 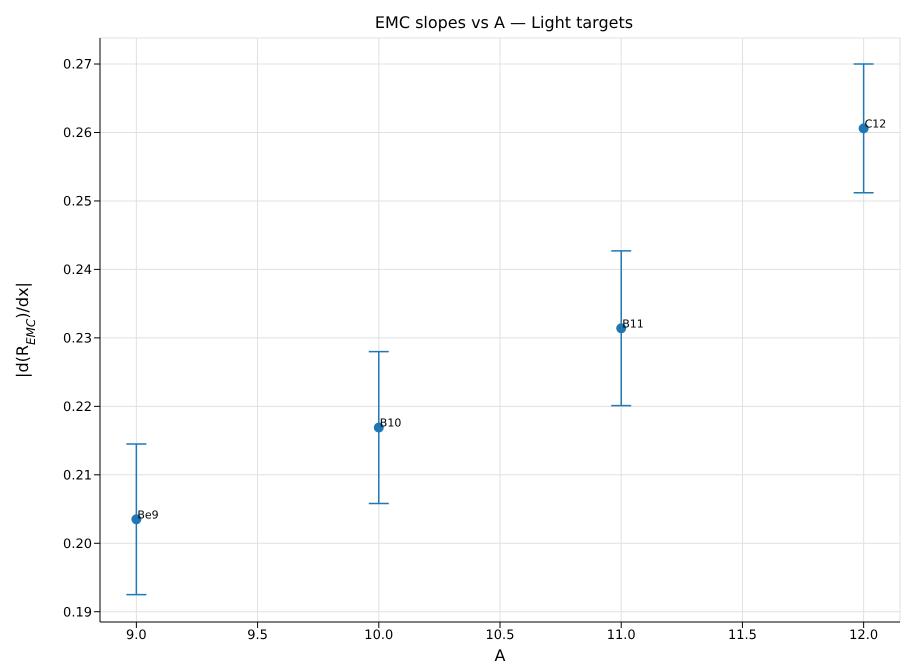 What do you see at coordinates (863, 636) in the screenshot?
I see `x-tick-label: 12.0` at bounding box center [863, 636].